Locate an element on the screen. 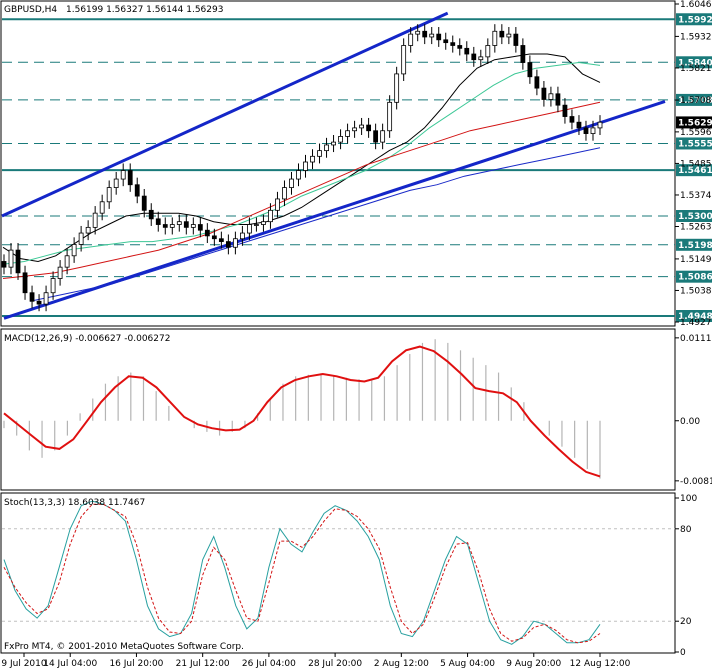  level-value: 1.57085 is located at coordinates (695, 101).